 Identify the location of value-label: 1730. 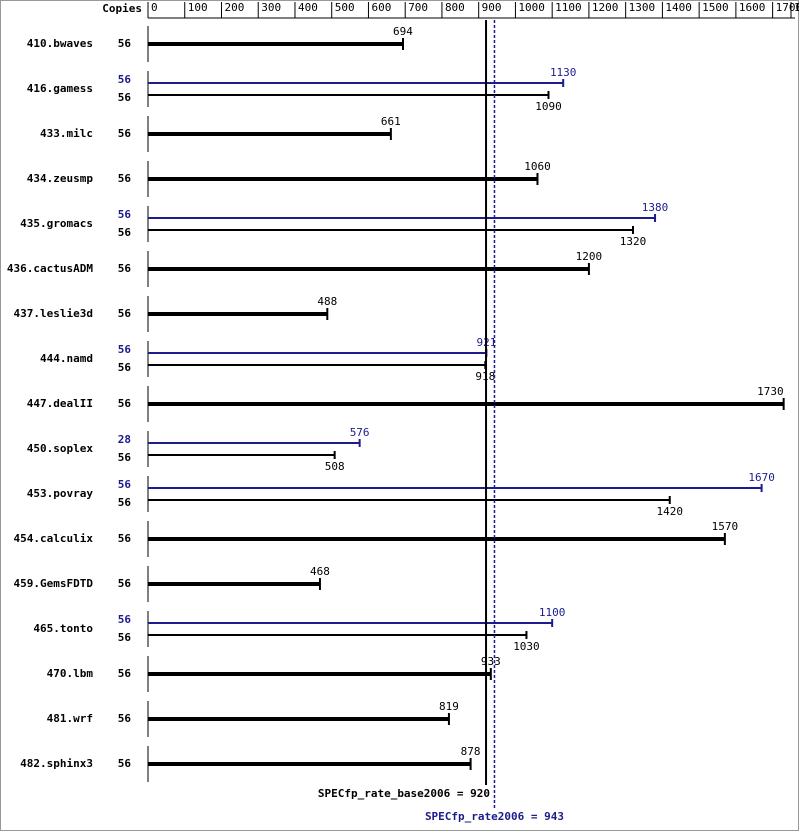
(770, 391).